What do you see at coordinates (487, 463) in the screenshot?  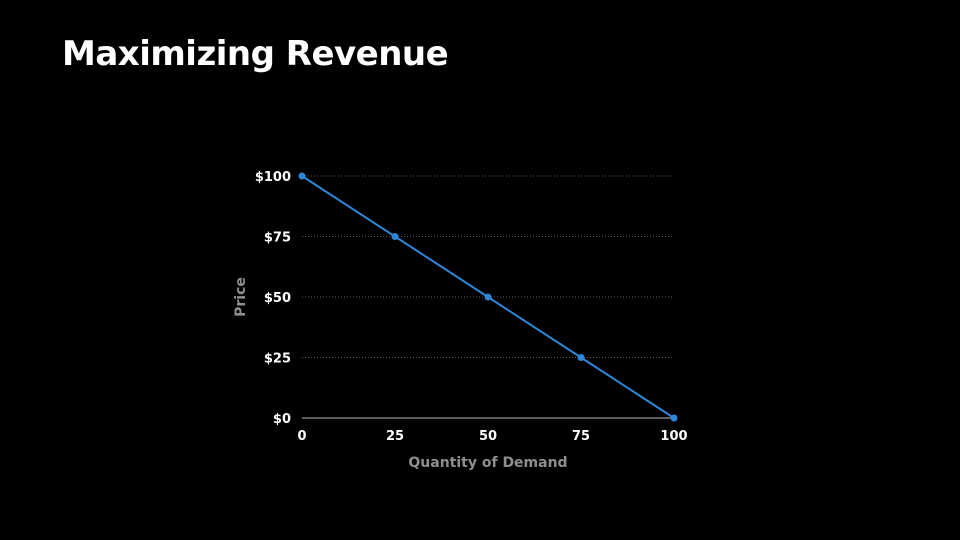 I see `x-axis-title: Quantity of Demand` at bounding box center [487, 463].